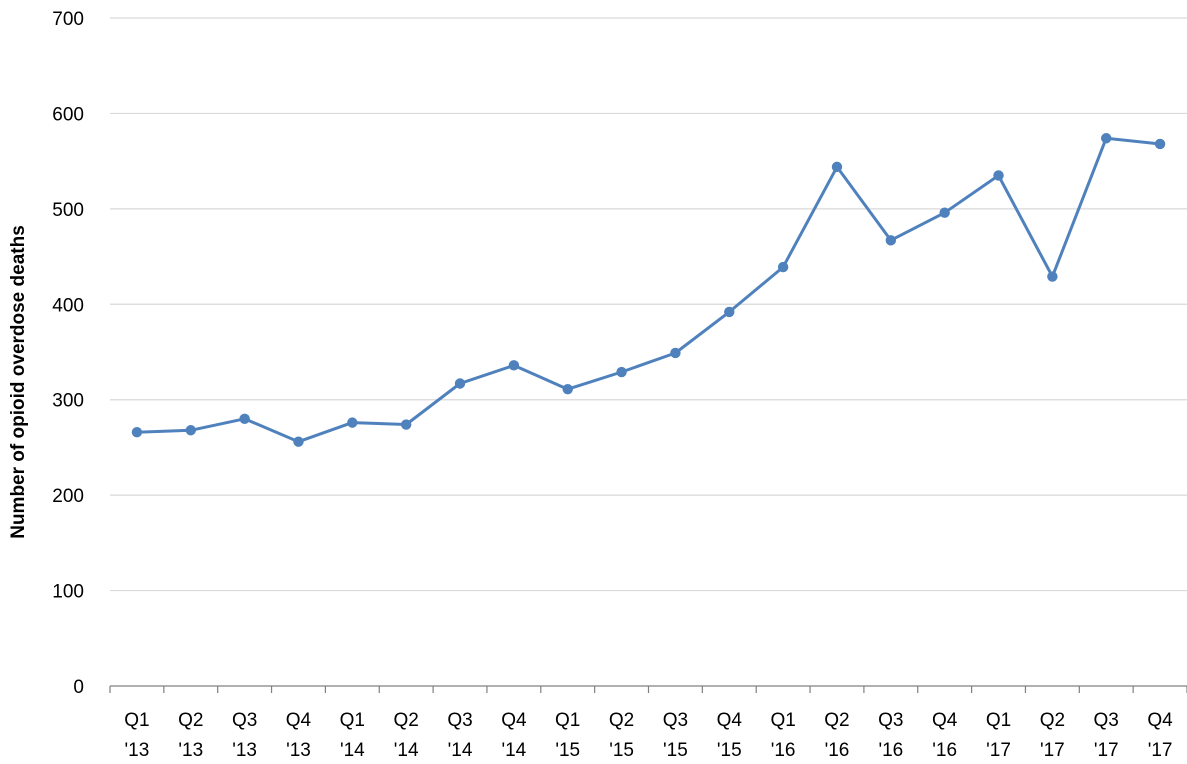 Image resolution: width=1187 pixels, height=764 pixels. Describe the element at coordinates (1106, 735) in the screenshot. I see `x-tick-label: Q3'17` at that location.